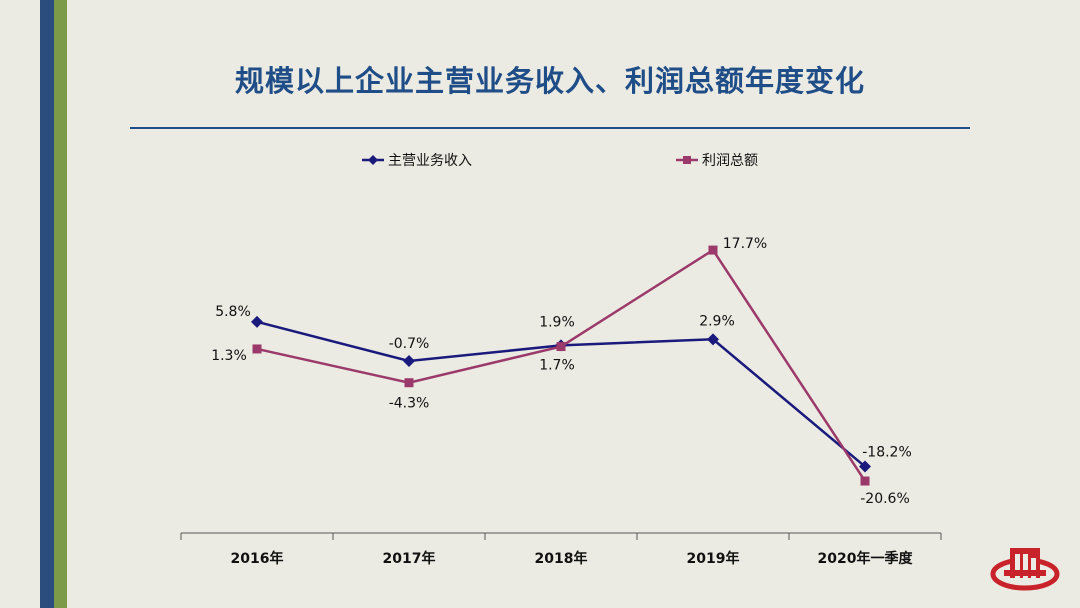  What do you see at coordinates (47, 304) in the screenshot?
I see `left-stripe-blue` at bounding box center [47, 304].